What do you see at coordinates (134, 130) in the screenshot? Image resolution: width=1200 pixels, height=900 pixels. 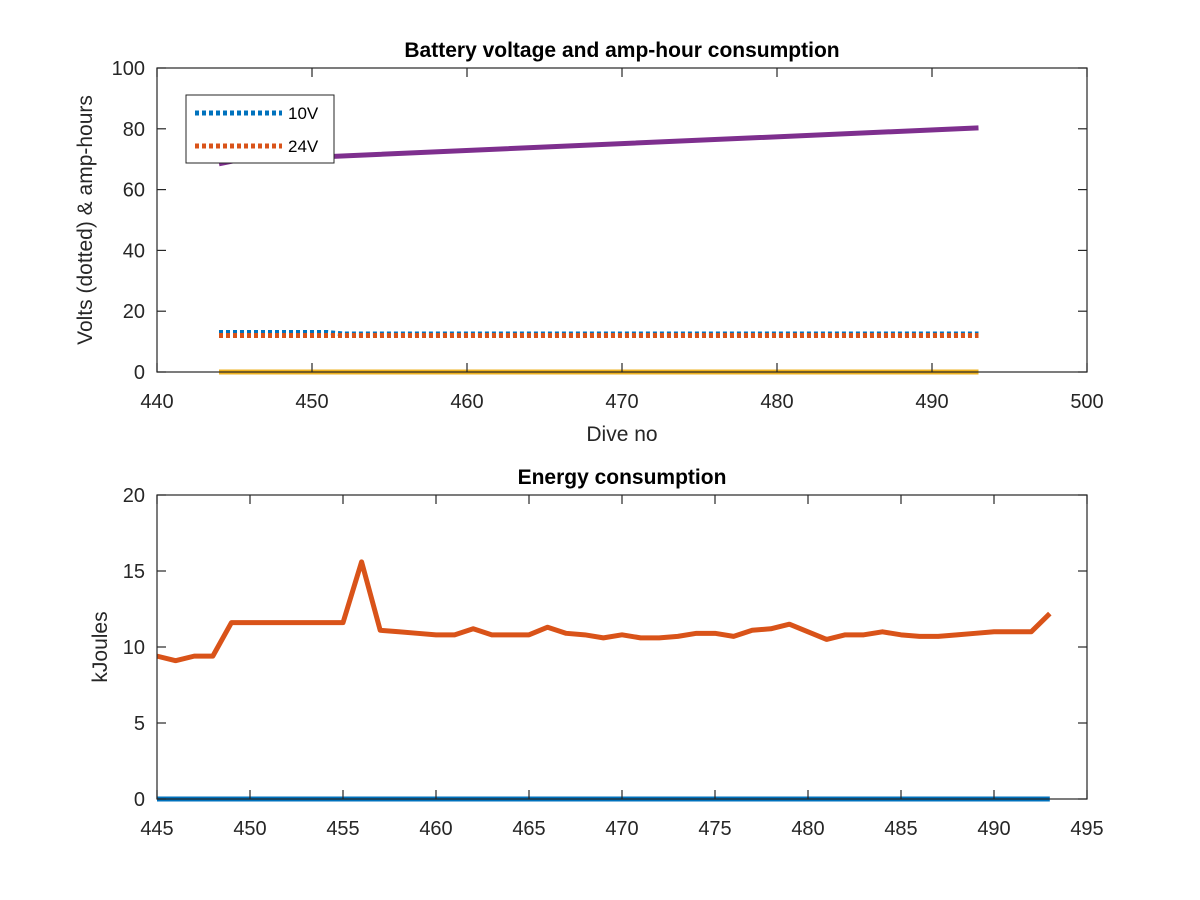 I see `y-tick-label: 80` at bounding box center [134, 130].